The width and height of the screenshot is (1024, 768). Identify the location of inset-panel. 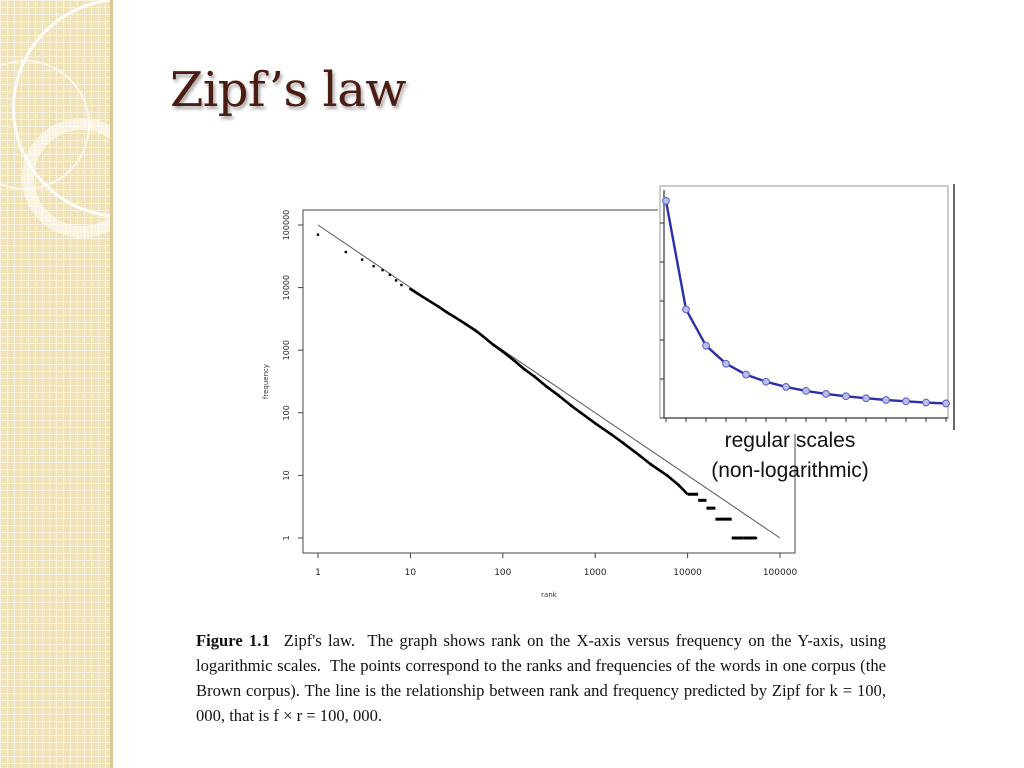
(807, 309).